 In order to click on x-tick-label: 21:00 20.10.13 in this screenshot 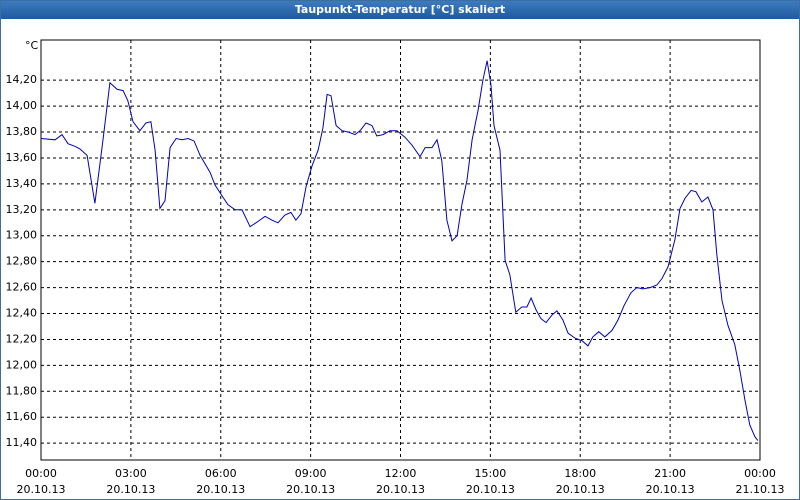, I will do `click(670, 481)`.